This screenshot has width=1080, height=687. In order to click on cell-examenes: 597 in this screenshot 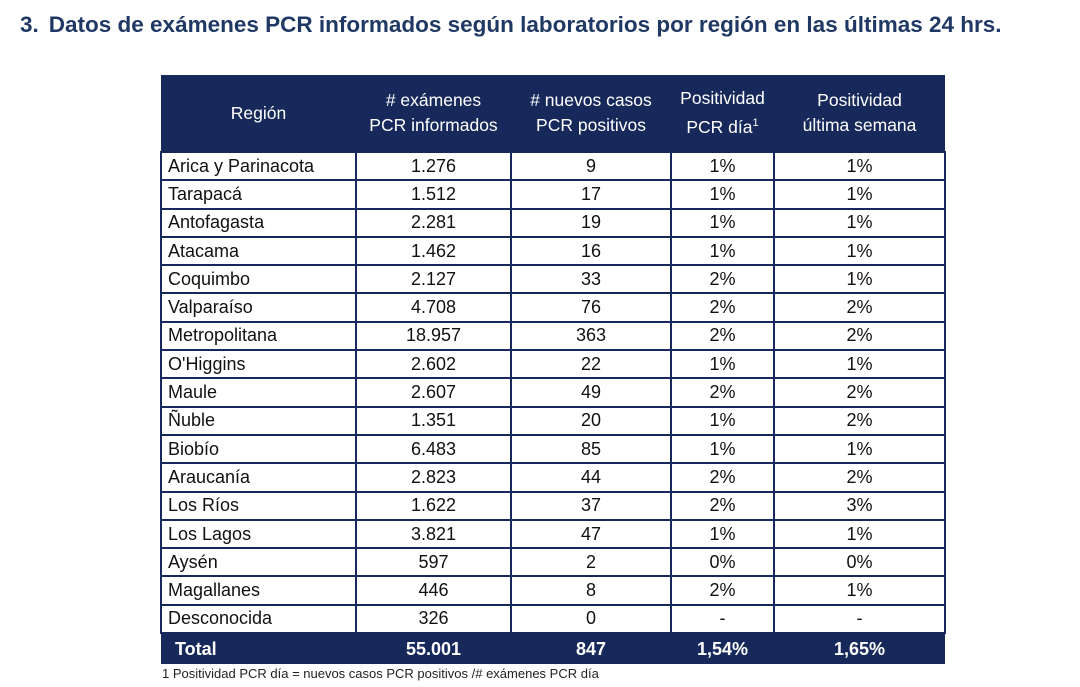, I will do `click(433, 562)`.